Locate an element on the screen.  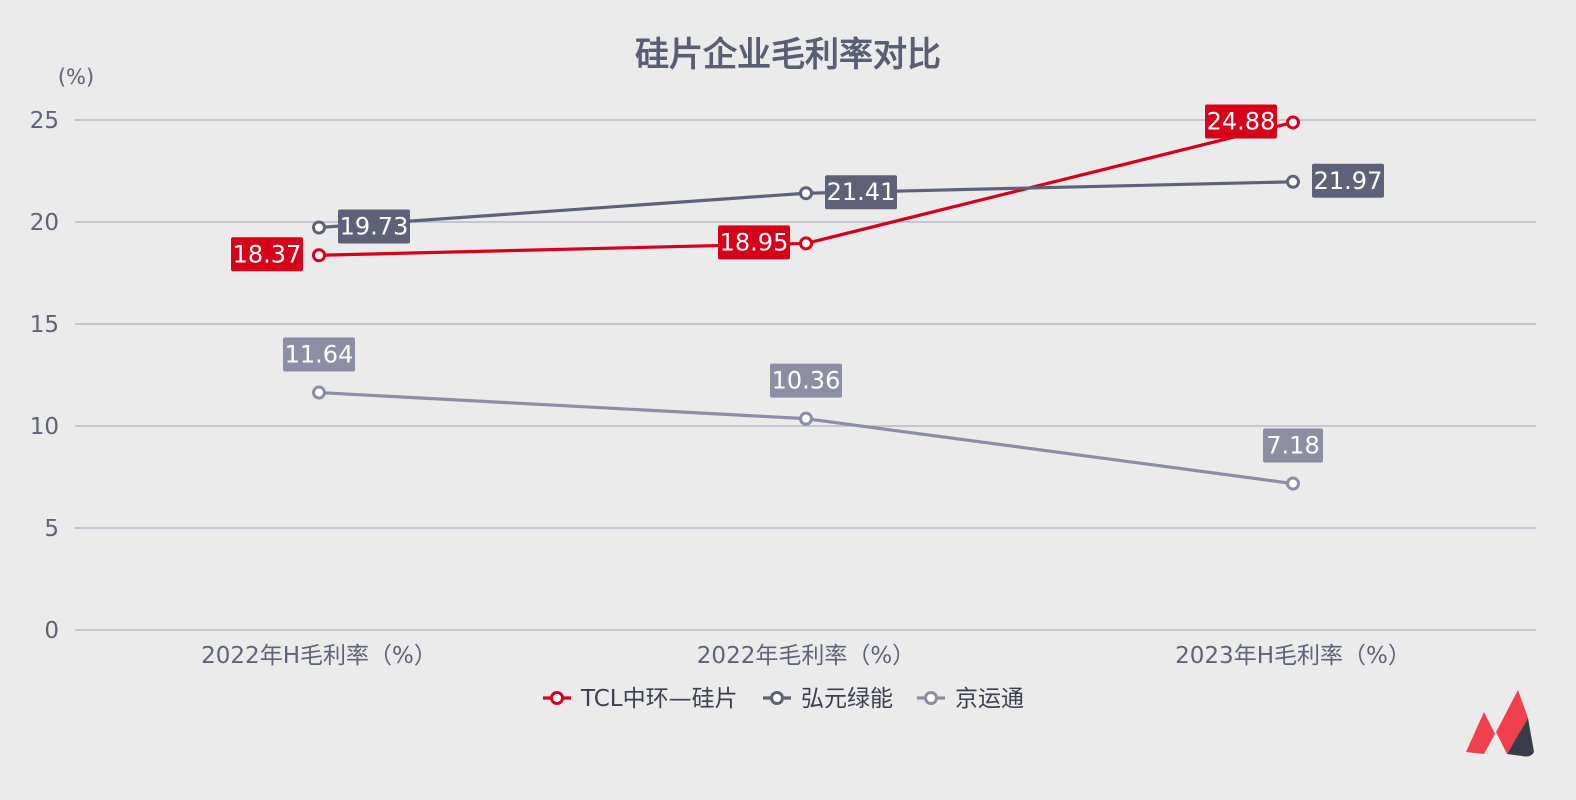
data-label-text: 18.95 is located at coordinates (754, 242).